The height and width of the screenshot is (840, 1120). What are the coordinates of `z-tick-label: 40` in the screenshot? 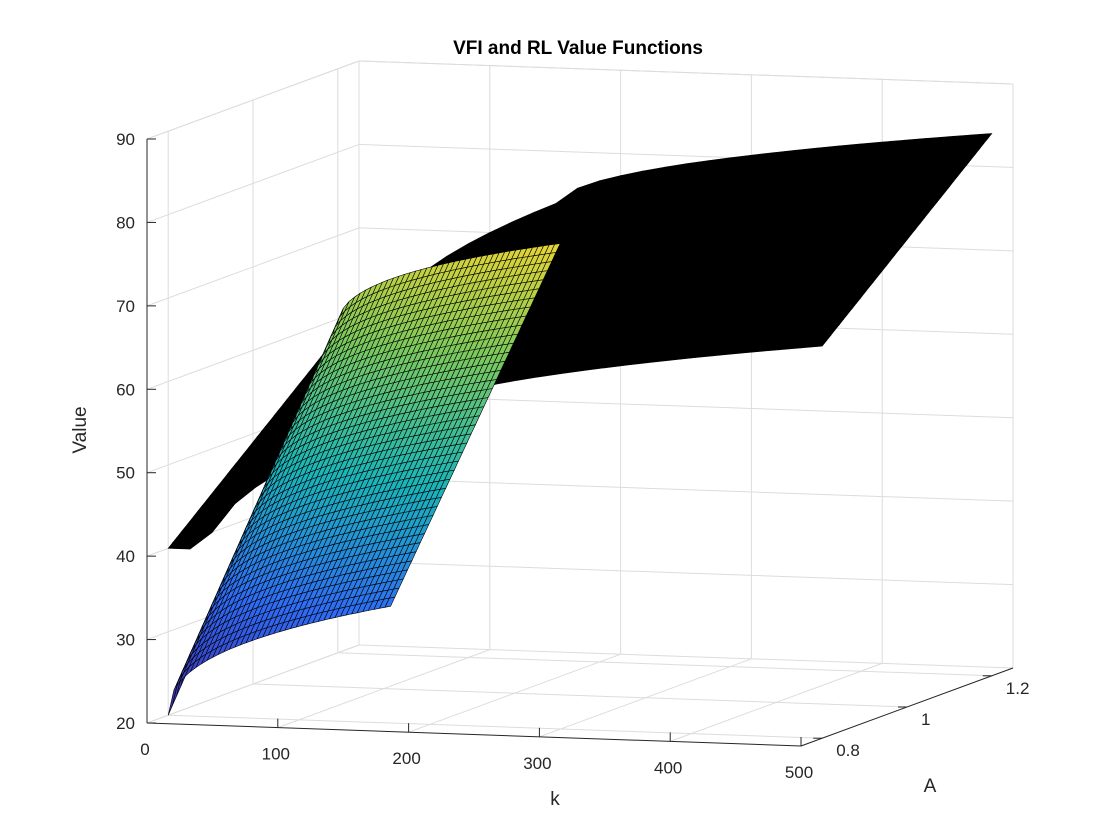 It's located at (125, 556).